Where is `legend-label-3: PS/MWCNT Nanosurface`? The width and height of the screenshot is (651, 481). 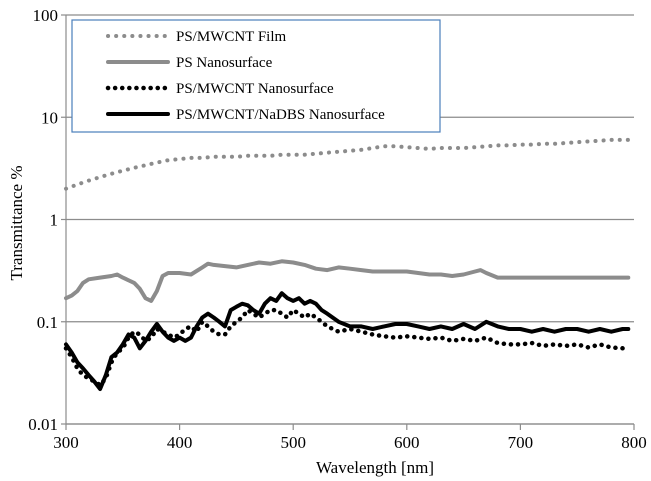 legend-label-3: PS/MWCNT Nanosurface is located at coordinates (255, 89).